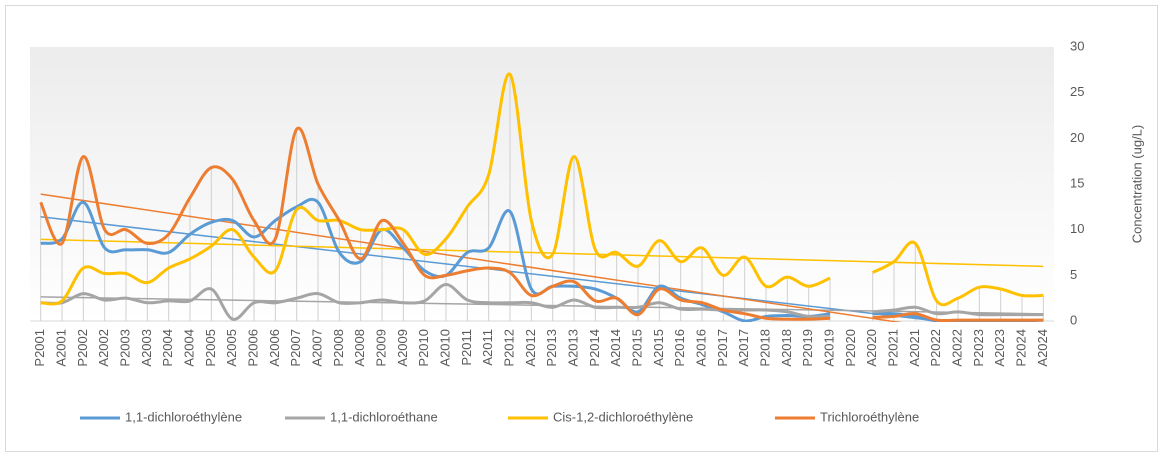 The height and width of the screenshot is (463, 1163). I want to click on x-tick-label: A2017, so click(743, 348).